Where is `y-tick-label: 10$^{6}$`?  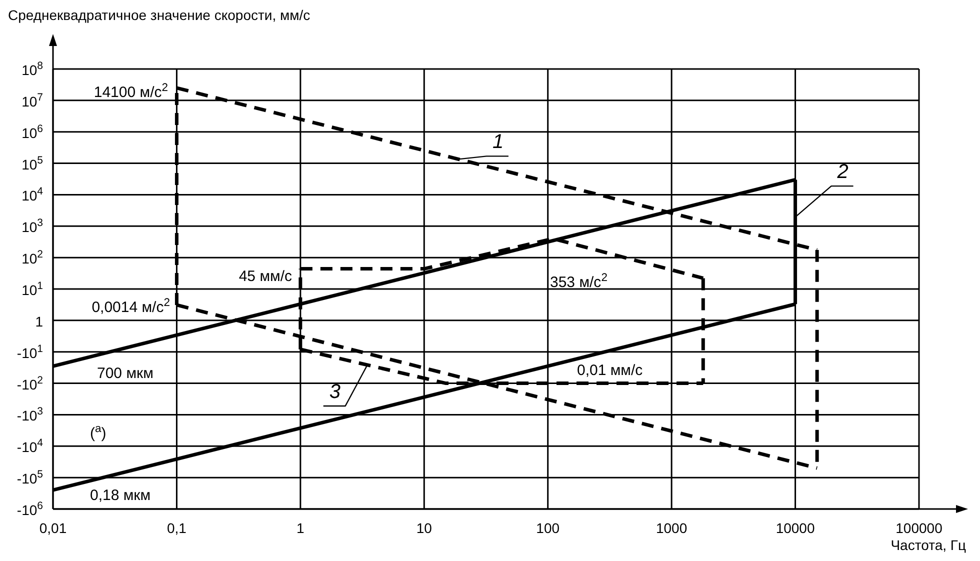 y-tick-label: 10$^{6}$ is located at coordinates (33, 131).